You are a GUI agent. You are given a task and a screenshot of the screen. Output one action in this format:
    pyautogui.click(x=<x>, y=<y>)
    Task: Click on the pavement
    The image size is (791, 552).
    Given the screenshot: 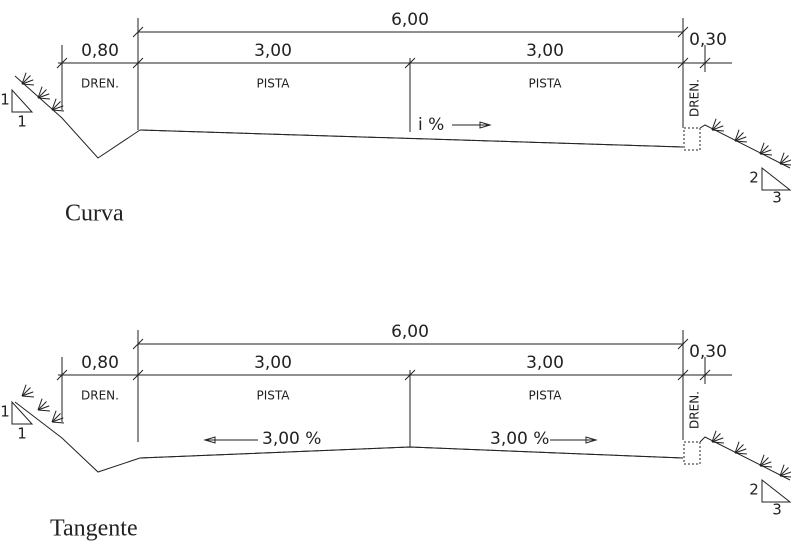 What is the action you would take?
    pyautogui.click(x=411, y=452)
    